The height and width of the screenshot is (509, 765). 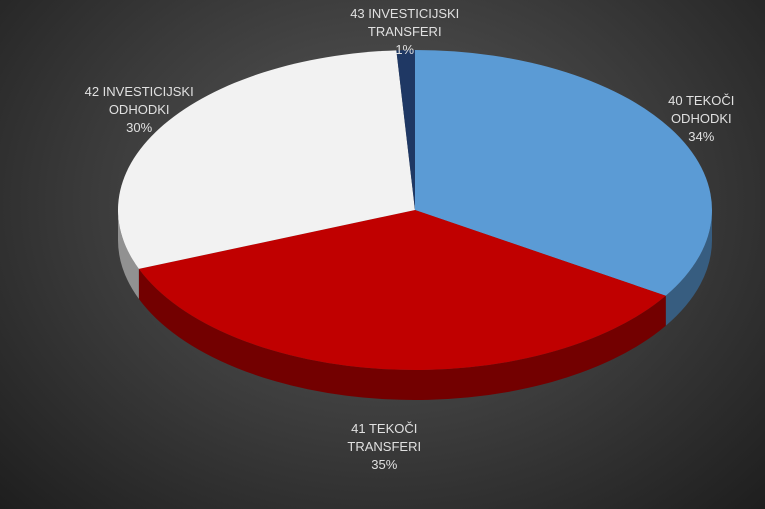 I want to click on category-label: 41 TEKOČI TRANSFERI, so click(x=384, y=438).